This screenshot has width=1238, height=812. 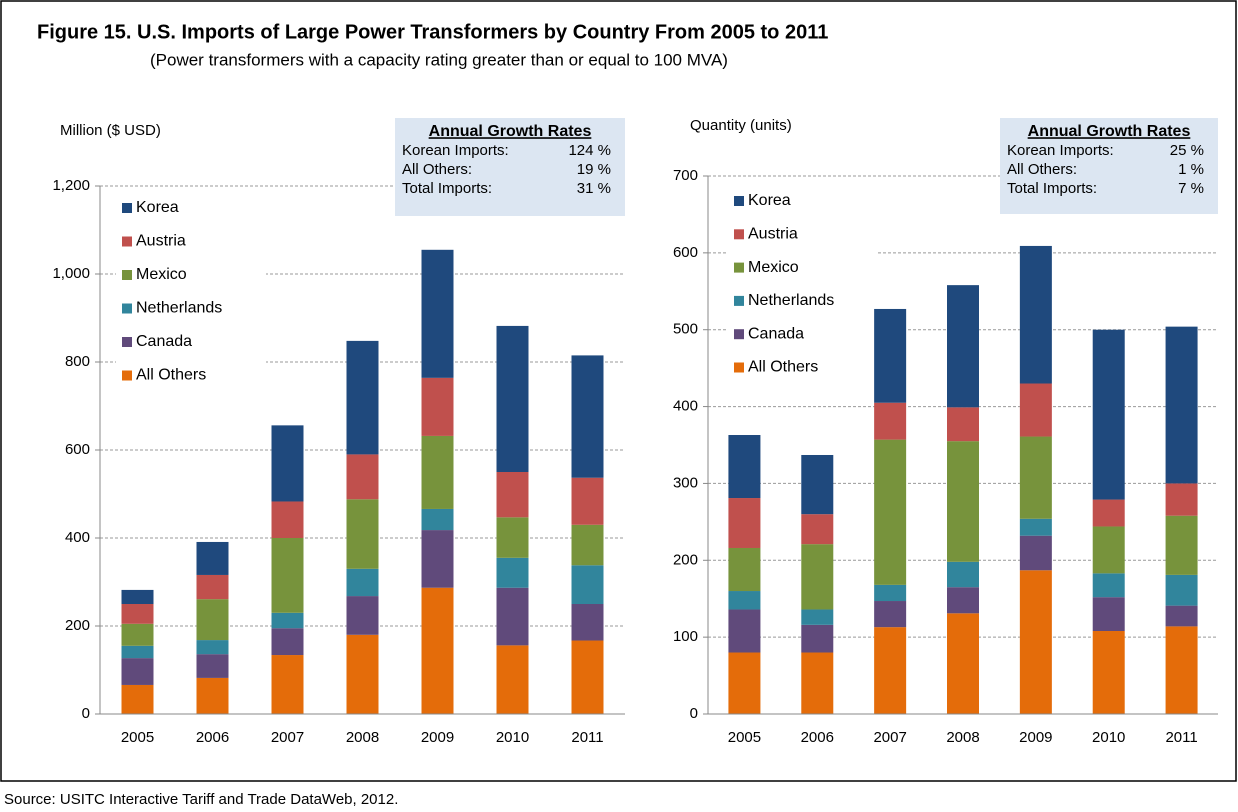 I want to click on x-tick-label: 2005, so click(x=137, y=737).